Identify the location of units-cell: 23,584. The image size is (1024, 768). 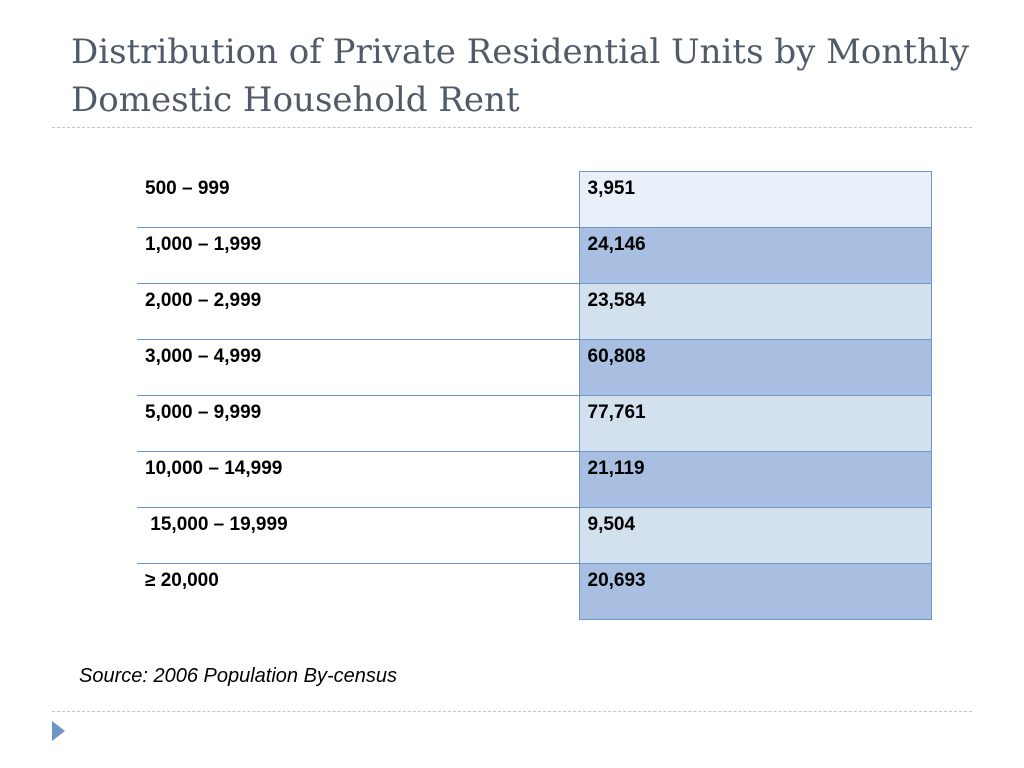
(755, 311).